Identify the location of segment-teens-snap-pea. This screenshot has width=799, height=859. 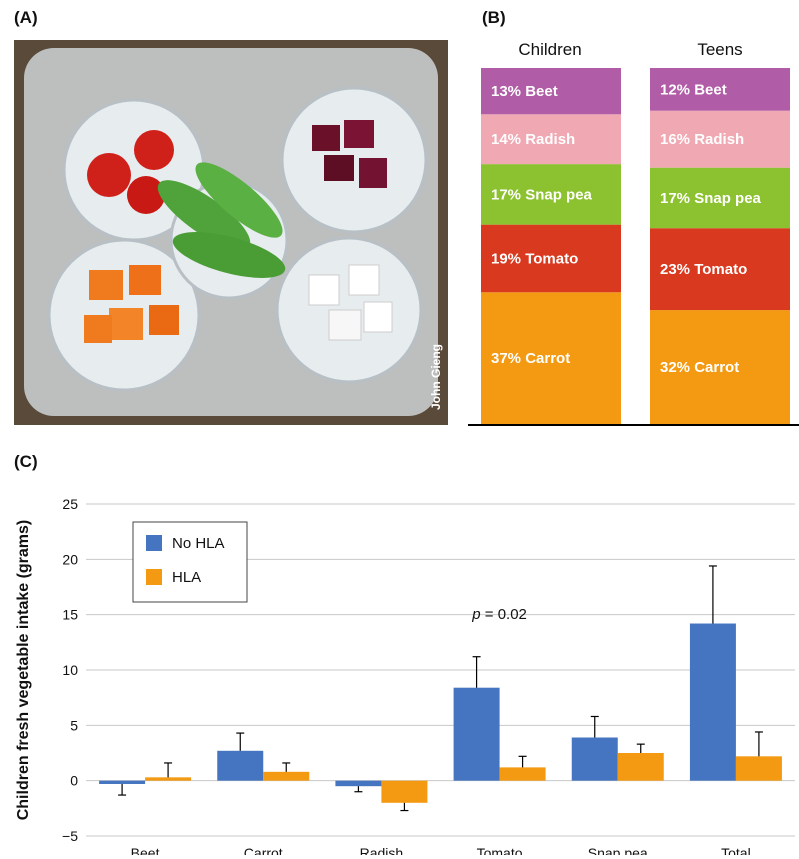
(720, 198).